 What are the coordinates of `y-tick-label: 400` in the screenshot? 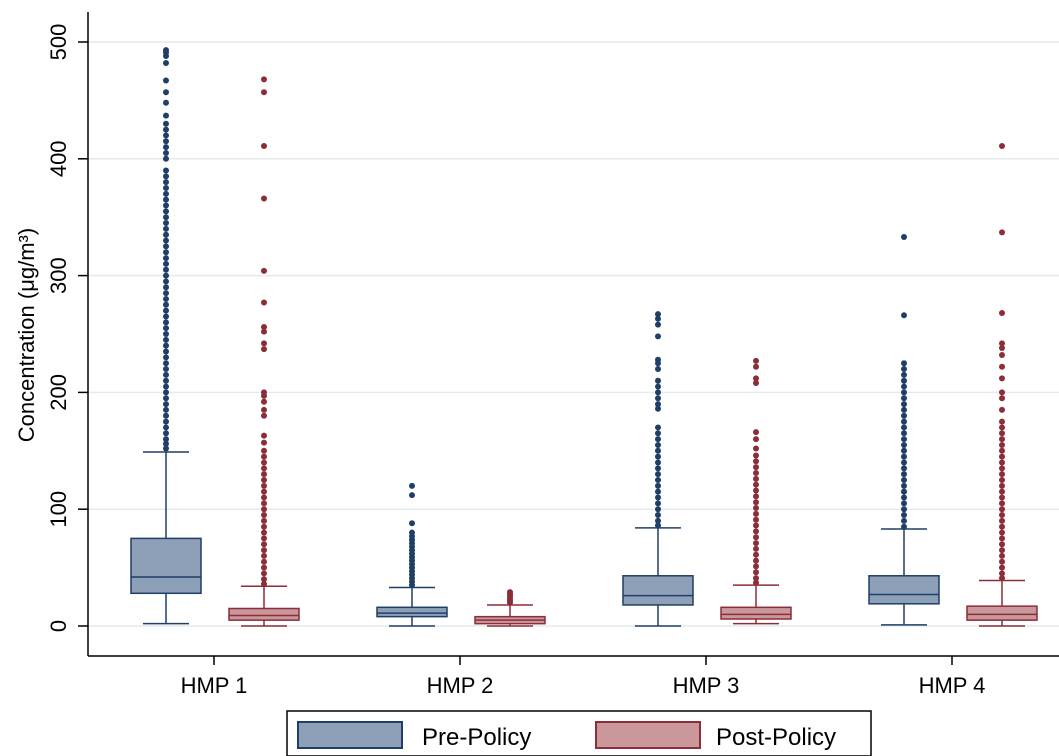 It's located at (58, 158).